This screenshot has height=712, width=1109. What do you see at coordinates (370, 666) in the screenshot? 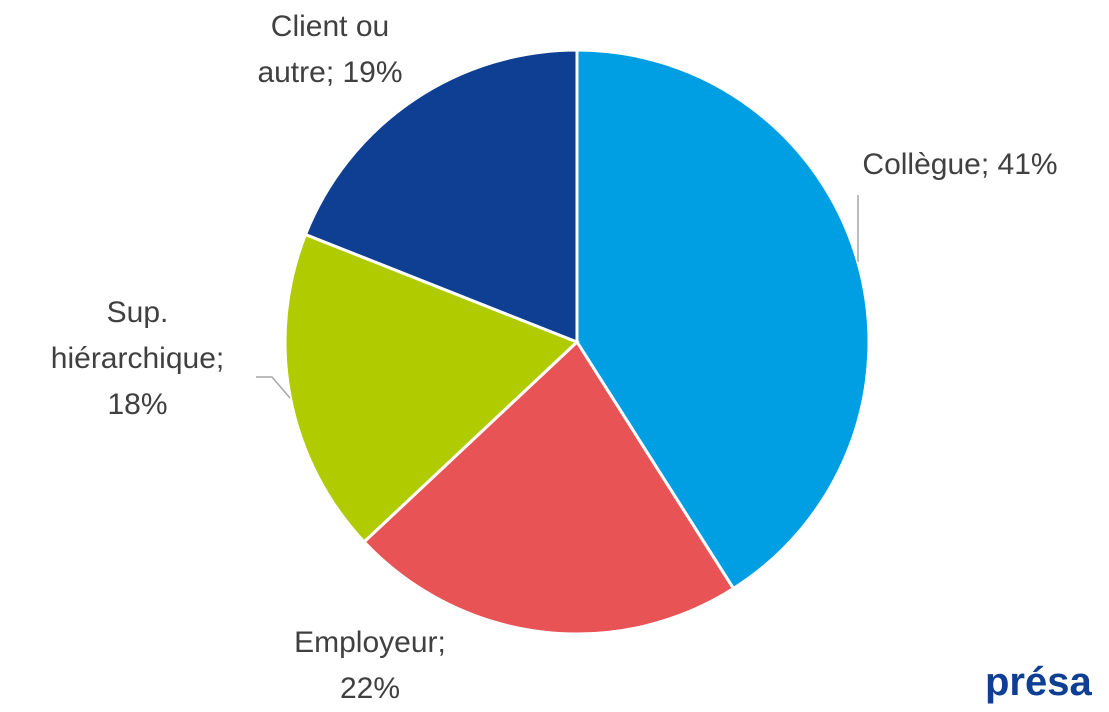
I see `data-label: Employeur; 22%` at bounding box center [370, 666].